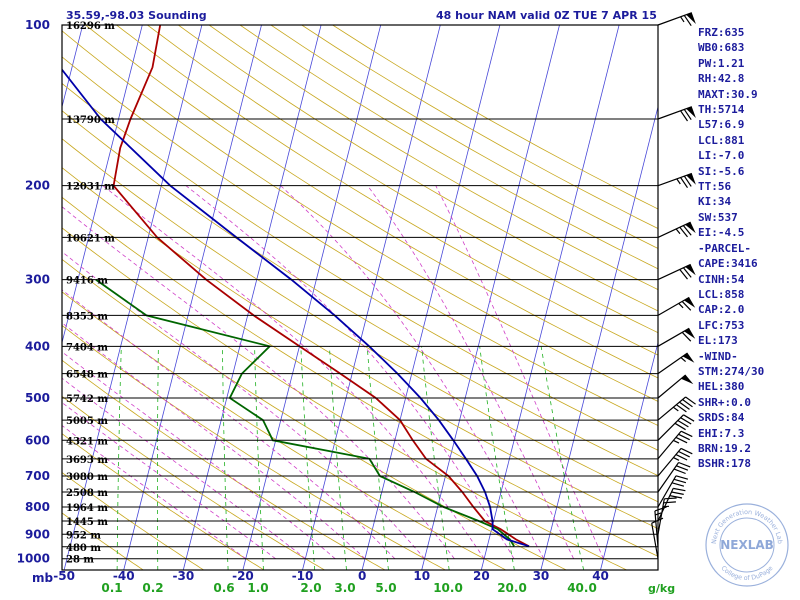  Describe the element at coordinates (721, 110) in the screenshot. I see `sounding-index-item: TH:5714` at that location.